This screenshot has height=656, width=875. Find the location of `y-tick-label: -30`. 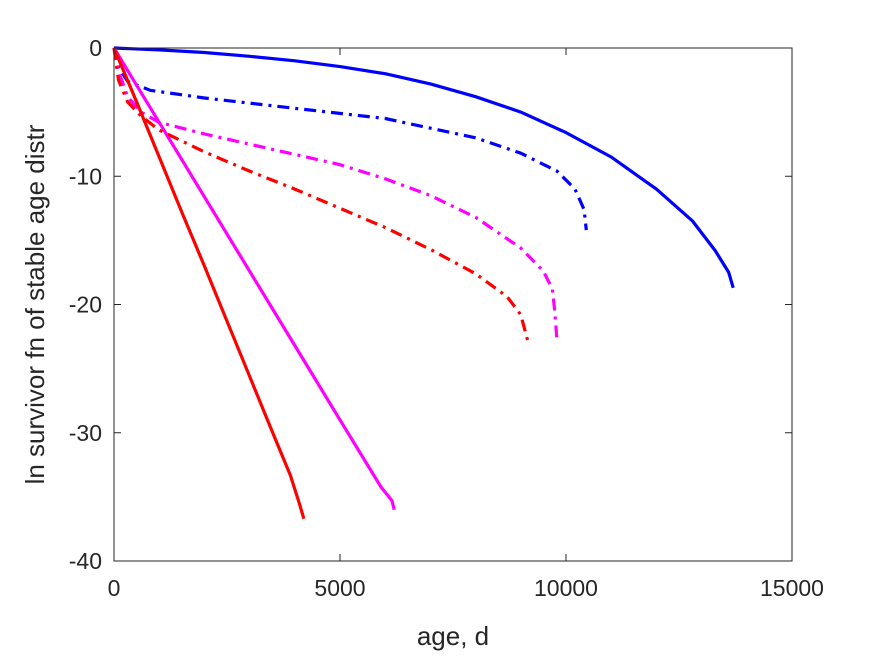

y-tick-label: -30 is located at coordinates (85, 433).